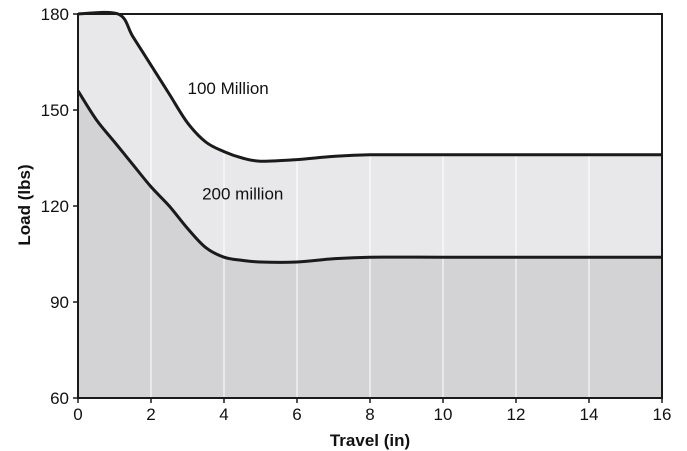 The image size is (687, 451). Describe the element at coordinates (59, 302) in the screenshot. I see `y-tick-label: 90` at that location.